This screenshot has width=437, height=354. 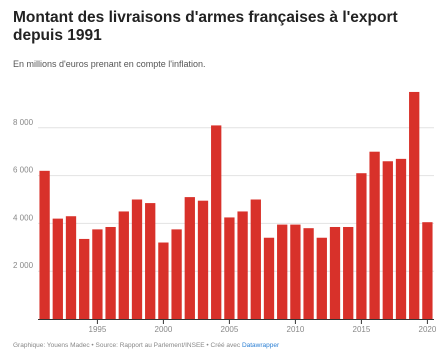 What do you see at coordinates (71, 267) in the screenshot?
I see `bar-1993` at bounding box center [71, 267].